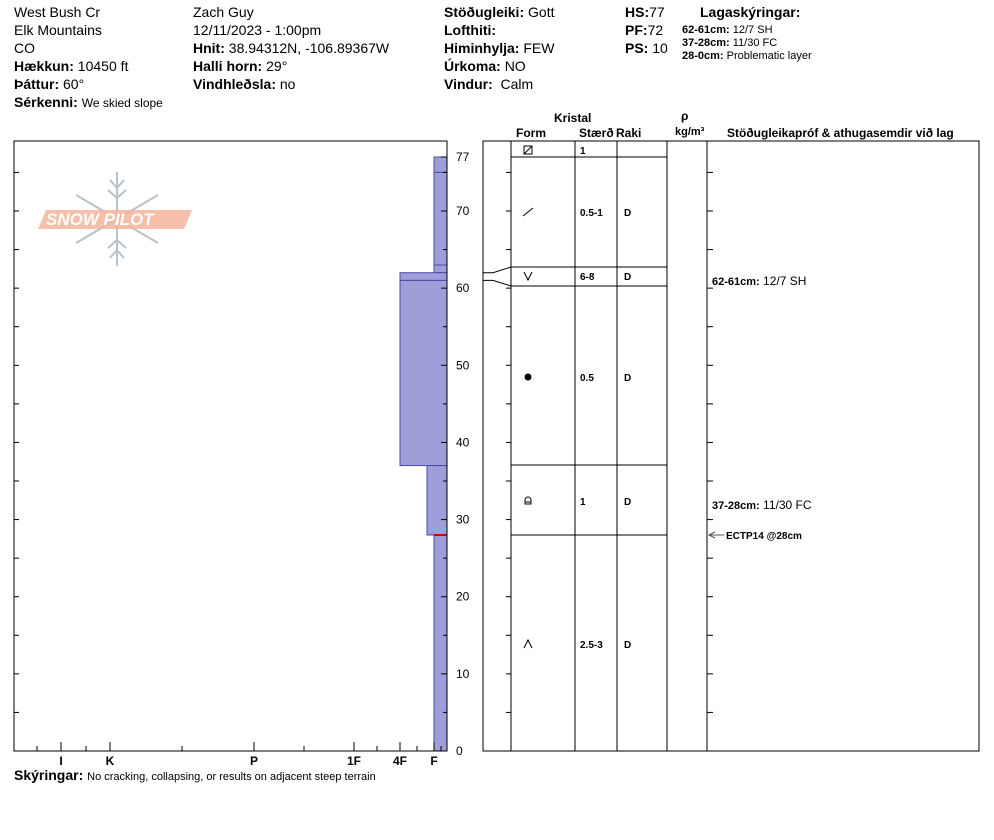 Image resolution: width=994 pixels, height=840 pixels. Describe the element at coordinates (762, 505) in the screenshot. I see `layer-comment: 37-28cm: 11/30 FC` at that location.